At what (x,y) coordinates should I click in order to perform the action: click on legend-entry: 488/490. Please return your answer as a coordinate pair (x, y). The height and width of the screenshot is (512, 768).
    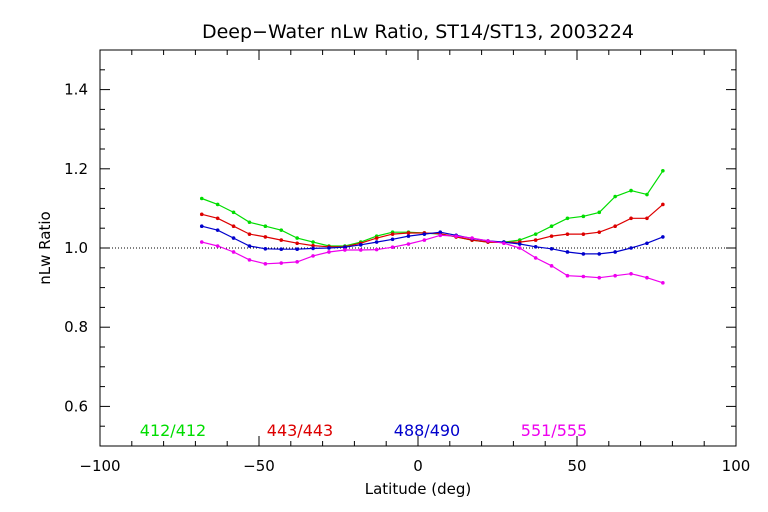
    Looking at the image, I should click on (427, 430).